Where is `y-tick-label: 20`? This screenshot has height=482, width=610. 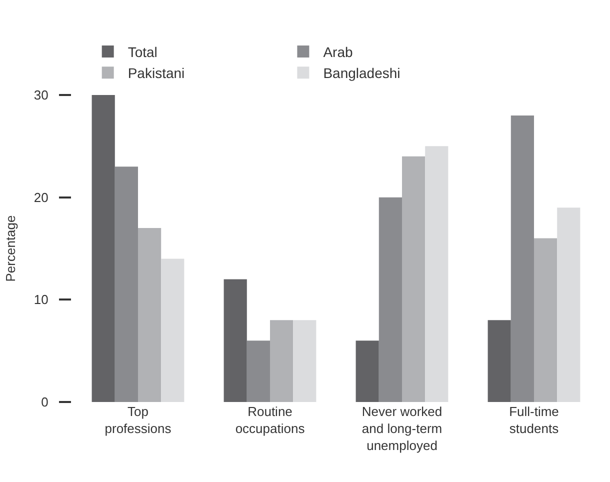 y-tick-label: 20 is located at coordinates (41, 197).